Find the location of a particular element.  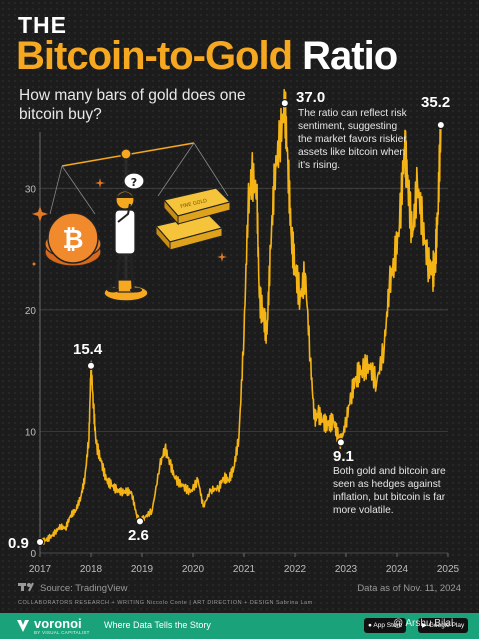

apple-icon: ● is located at coordinates (371, 625).